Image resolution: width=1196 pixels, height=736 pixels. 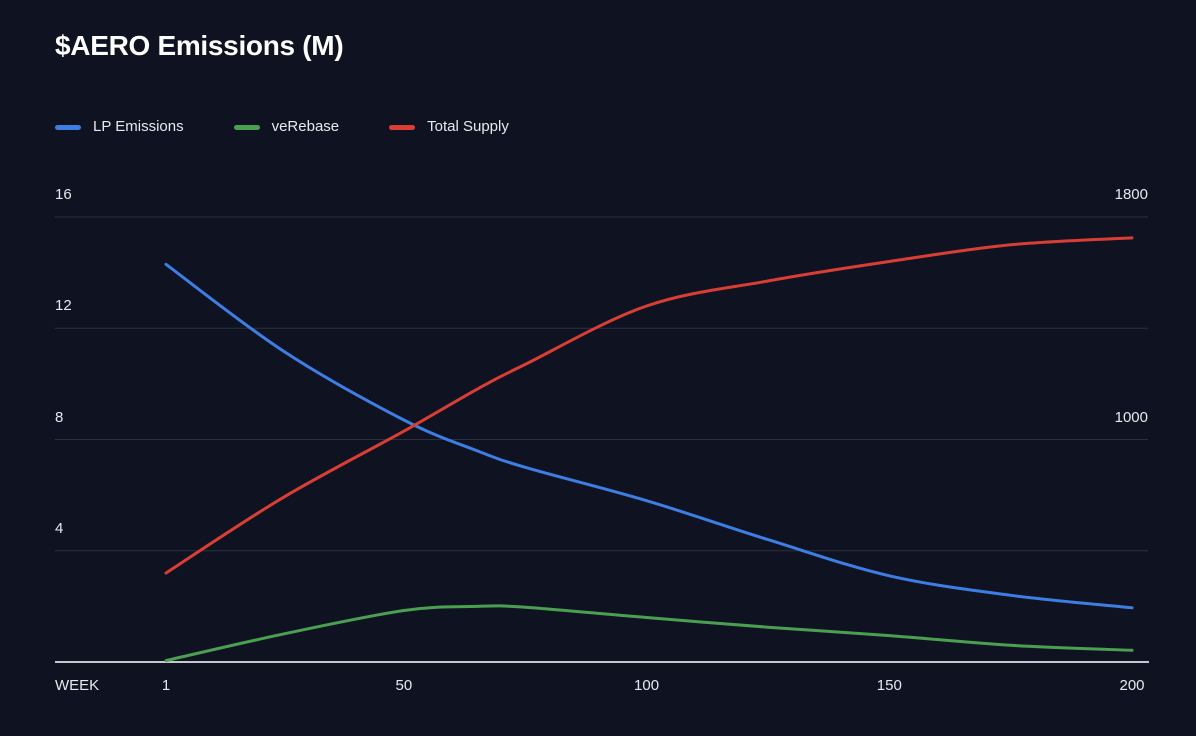 I want to click on lp-emissions-swatch-icon, so click(x=68, y=127).